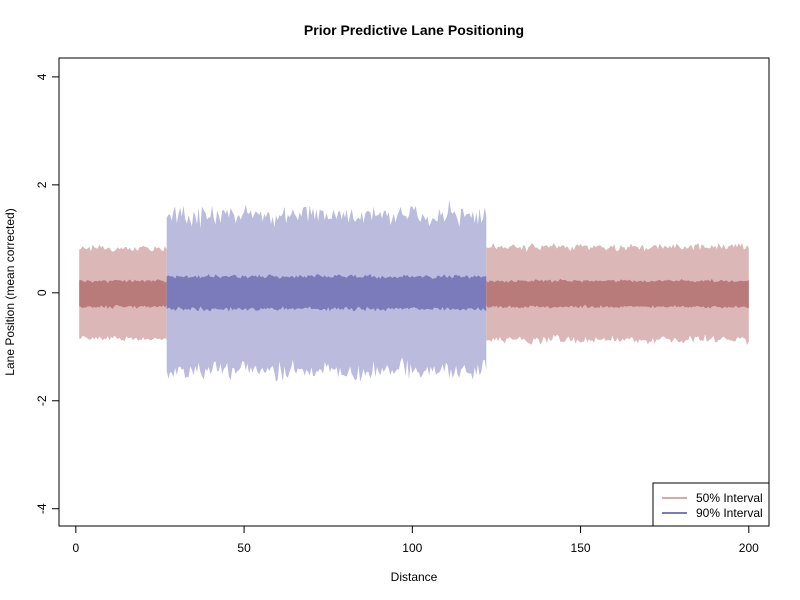  What do you see at coordinates (414, 577) in the screenshot?
I see `x-axis-label: Distance` at bounding box center [414, 577].